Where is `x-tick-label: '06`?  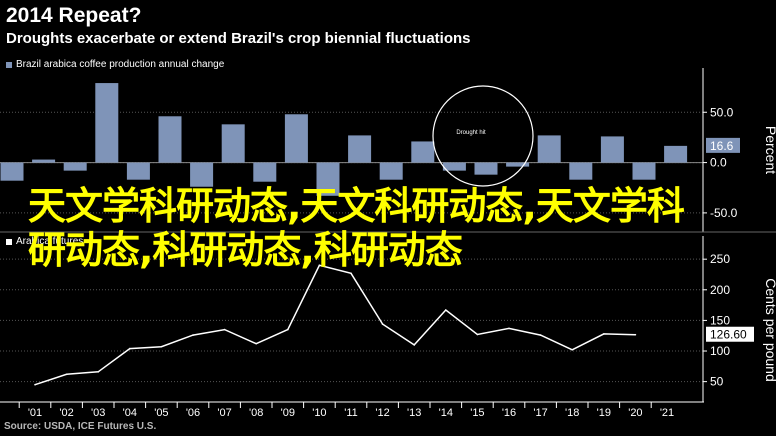 x-tick-label: '06 is located at coordinates (193, 413).